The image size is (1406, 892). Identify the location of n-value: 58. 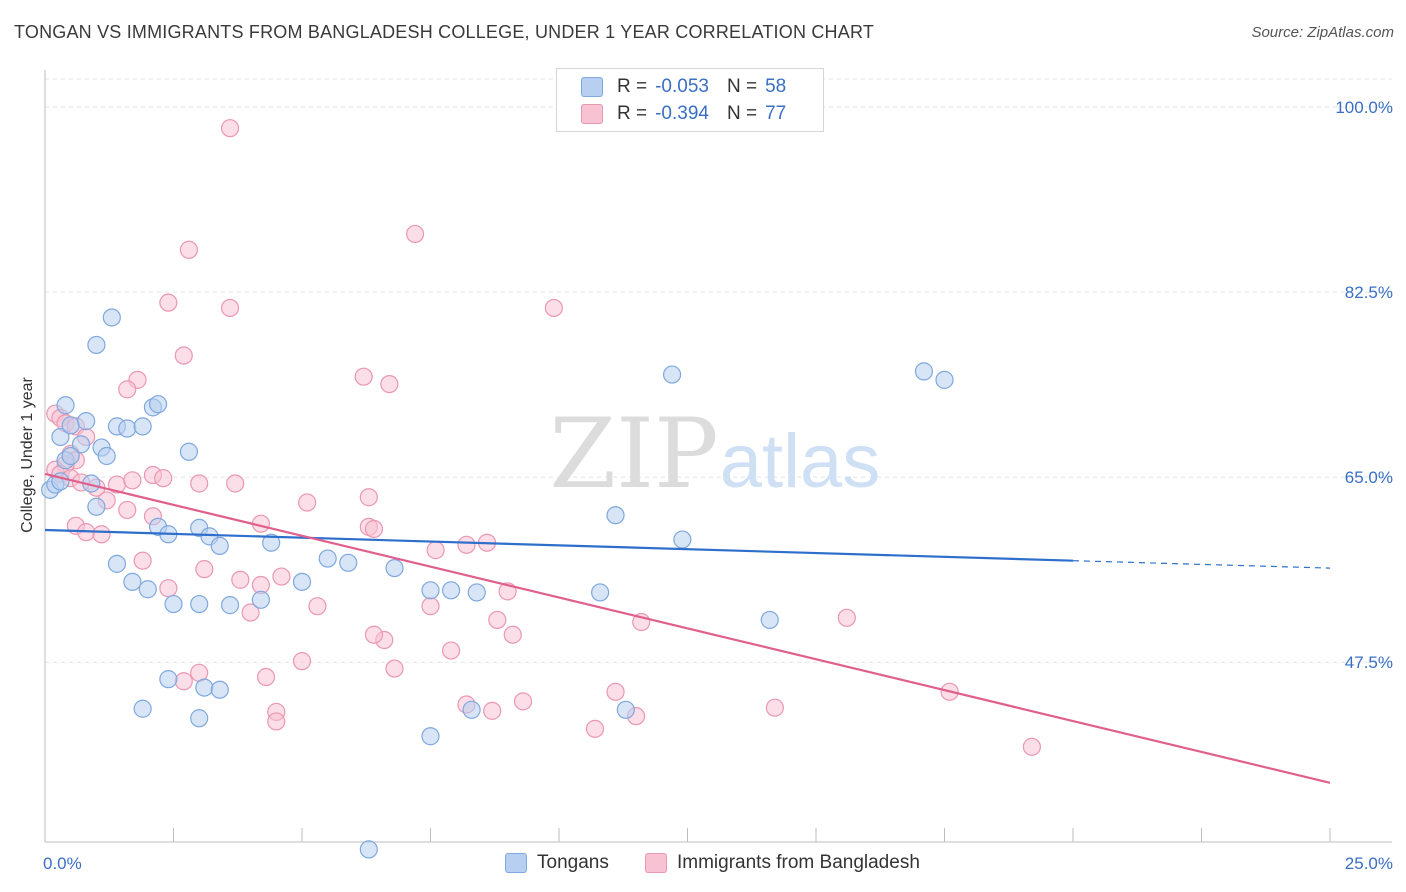
(776, 86).